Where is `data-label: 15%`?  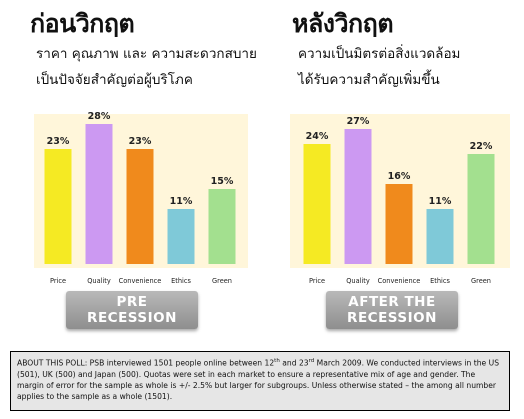 data-label: 15% is located at coordinates (222, 181).